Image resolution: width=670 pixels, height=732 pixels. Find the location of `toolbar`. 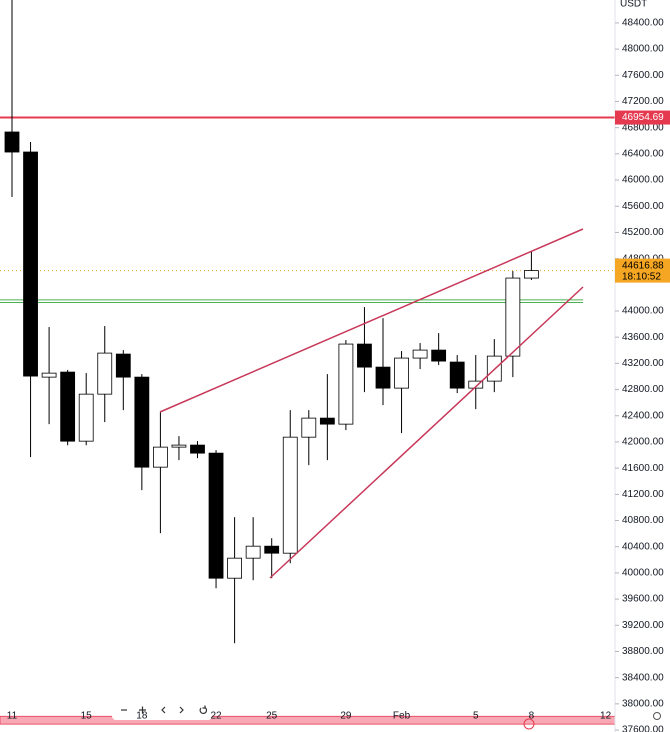

toolbar is located at coordinates (162, 711).